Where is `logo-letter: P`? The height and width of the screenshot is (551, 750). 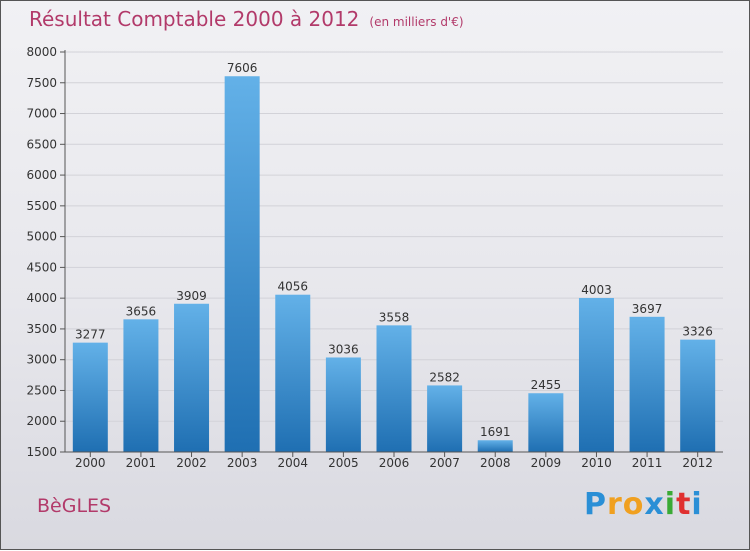 logo-letter: P is located at coordinates (595, 504).